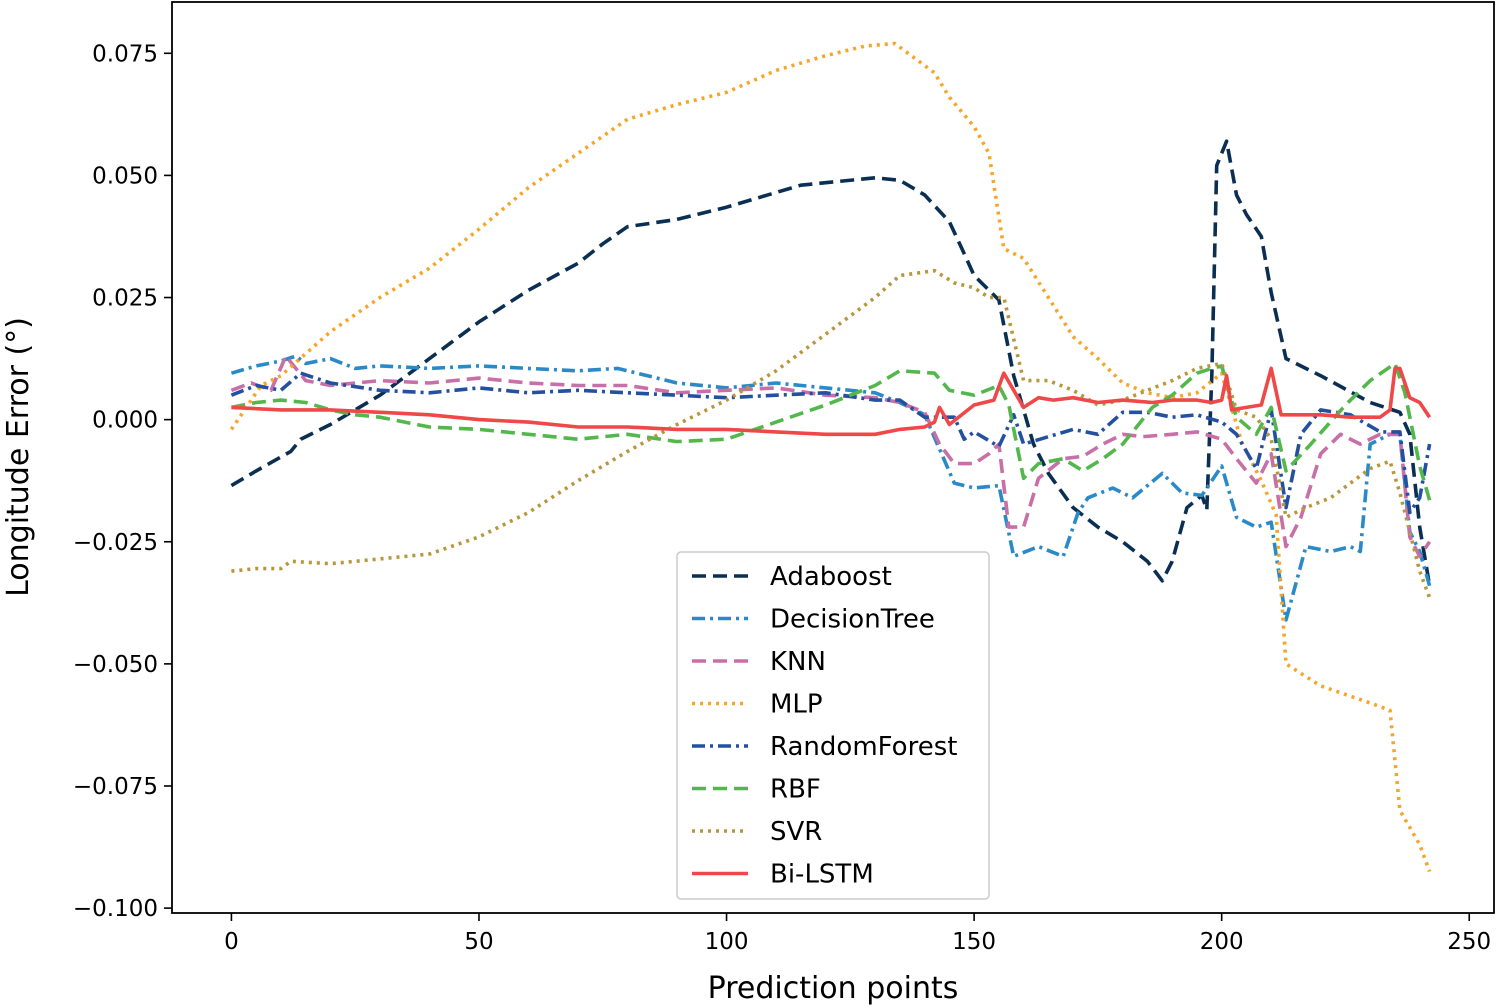  Describe the element at coordinates (831, 401) in the screenshot. I see `series-line-bi-lstm` at that location.